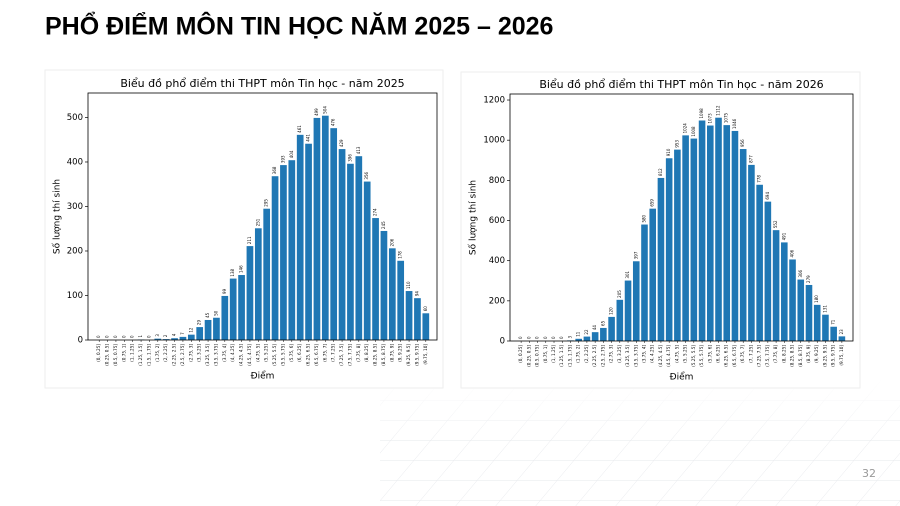  Describe the element at coordinates (586, 332) in the screenshot. I see `value-label: 22` at that location.